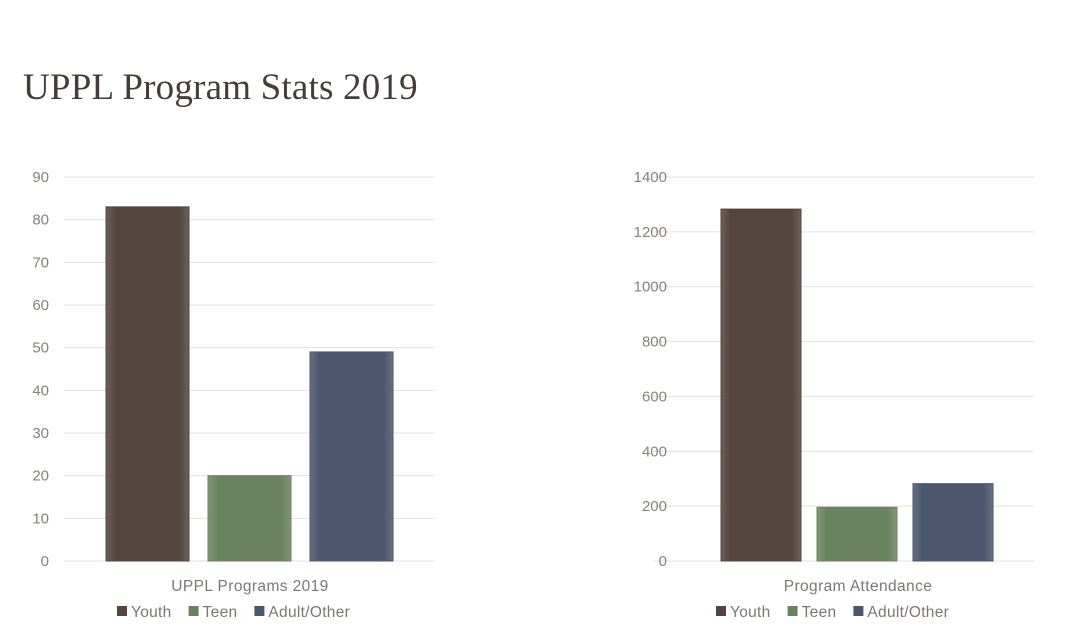 This screenshot has height=640, width=1070. I want to click on x-axis-label: UPPL Programs 2019, so click(249, 586).